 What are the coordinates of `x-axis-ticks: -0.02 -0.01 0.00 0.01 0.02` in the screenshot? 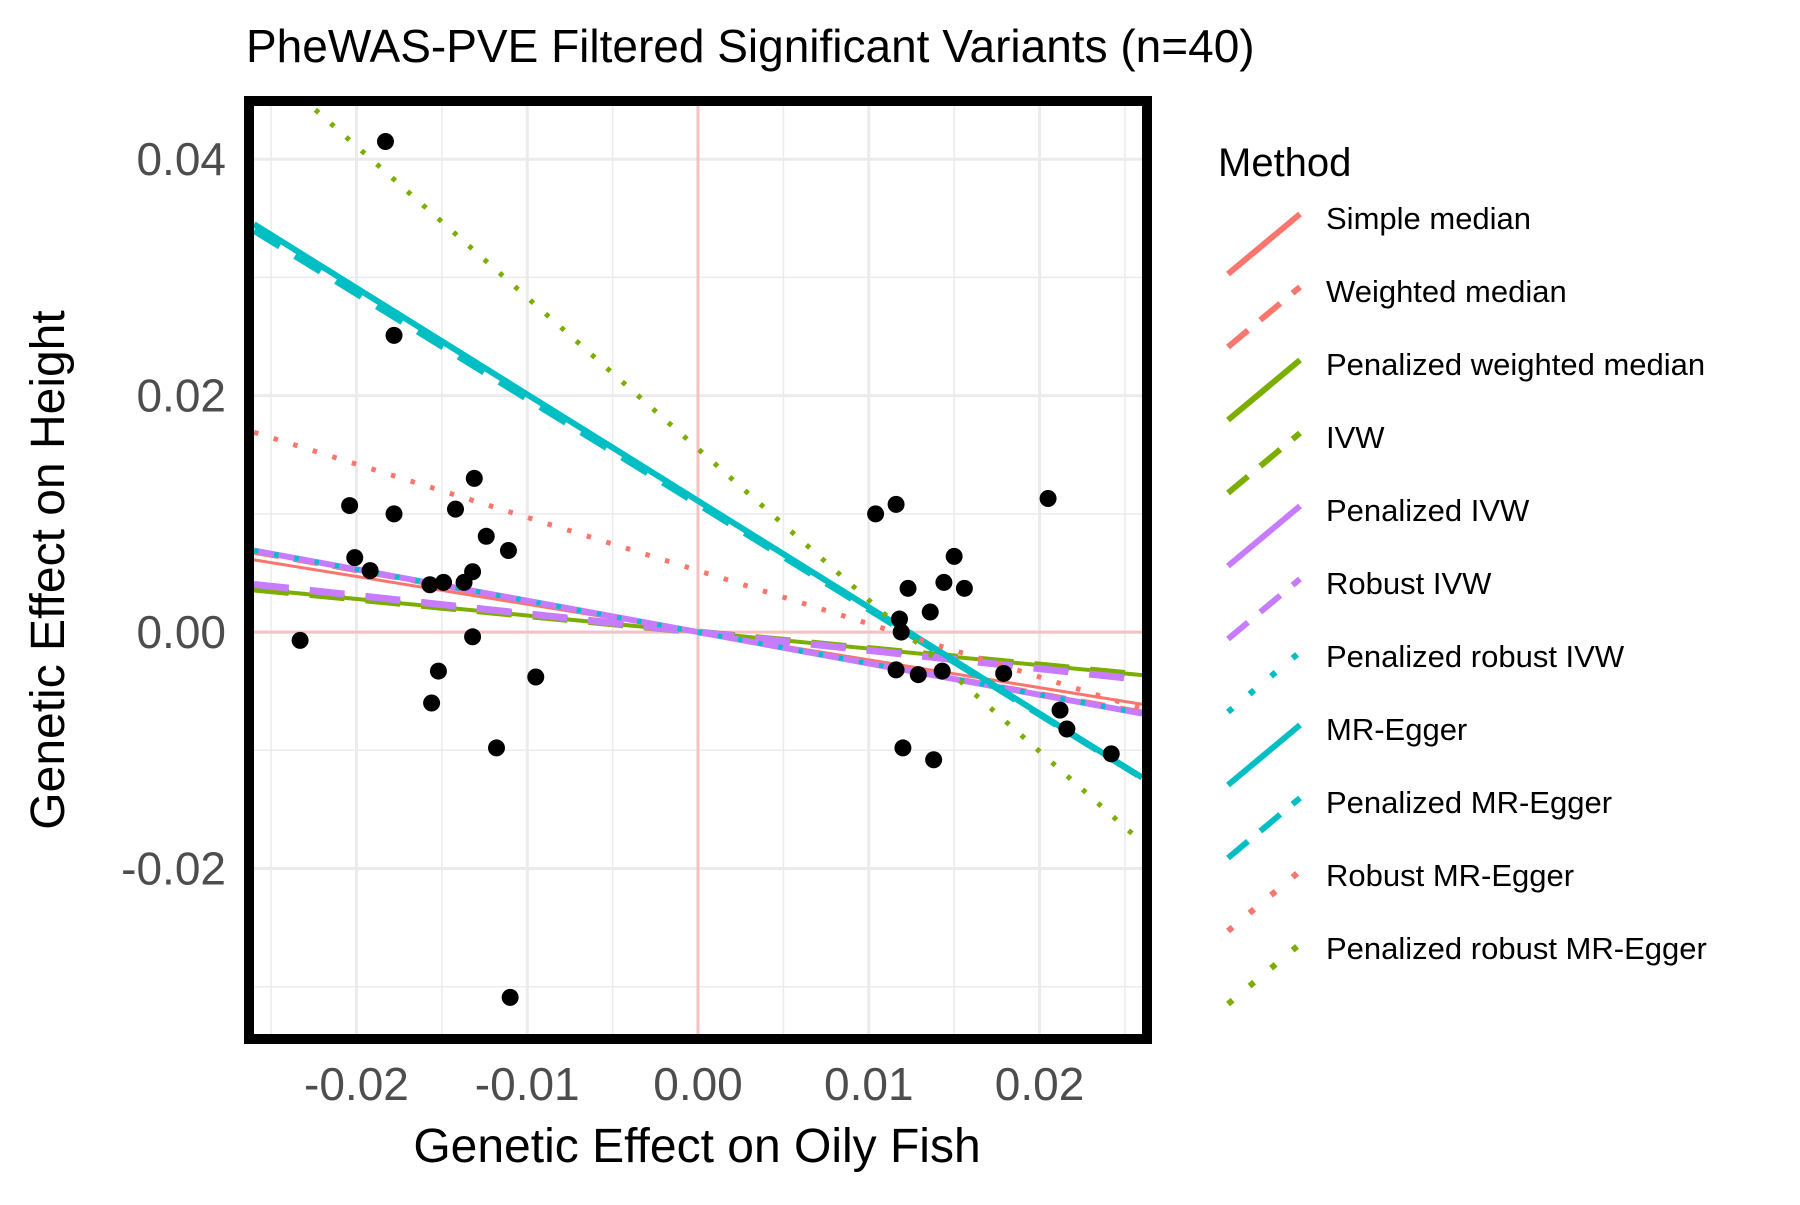 It's located at (694, 1084).